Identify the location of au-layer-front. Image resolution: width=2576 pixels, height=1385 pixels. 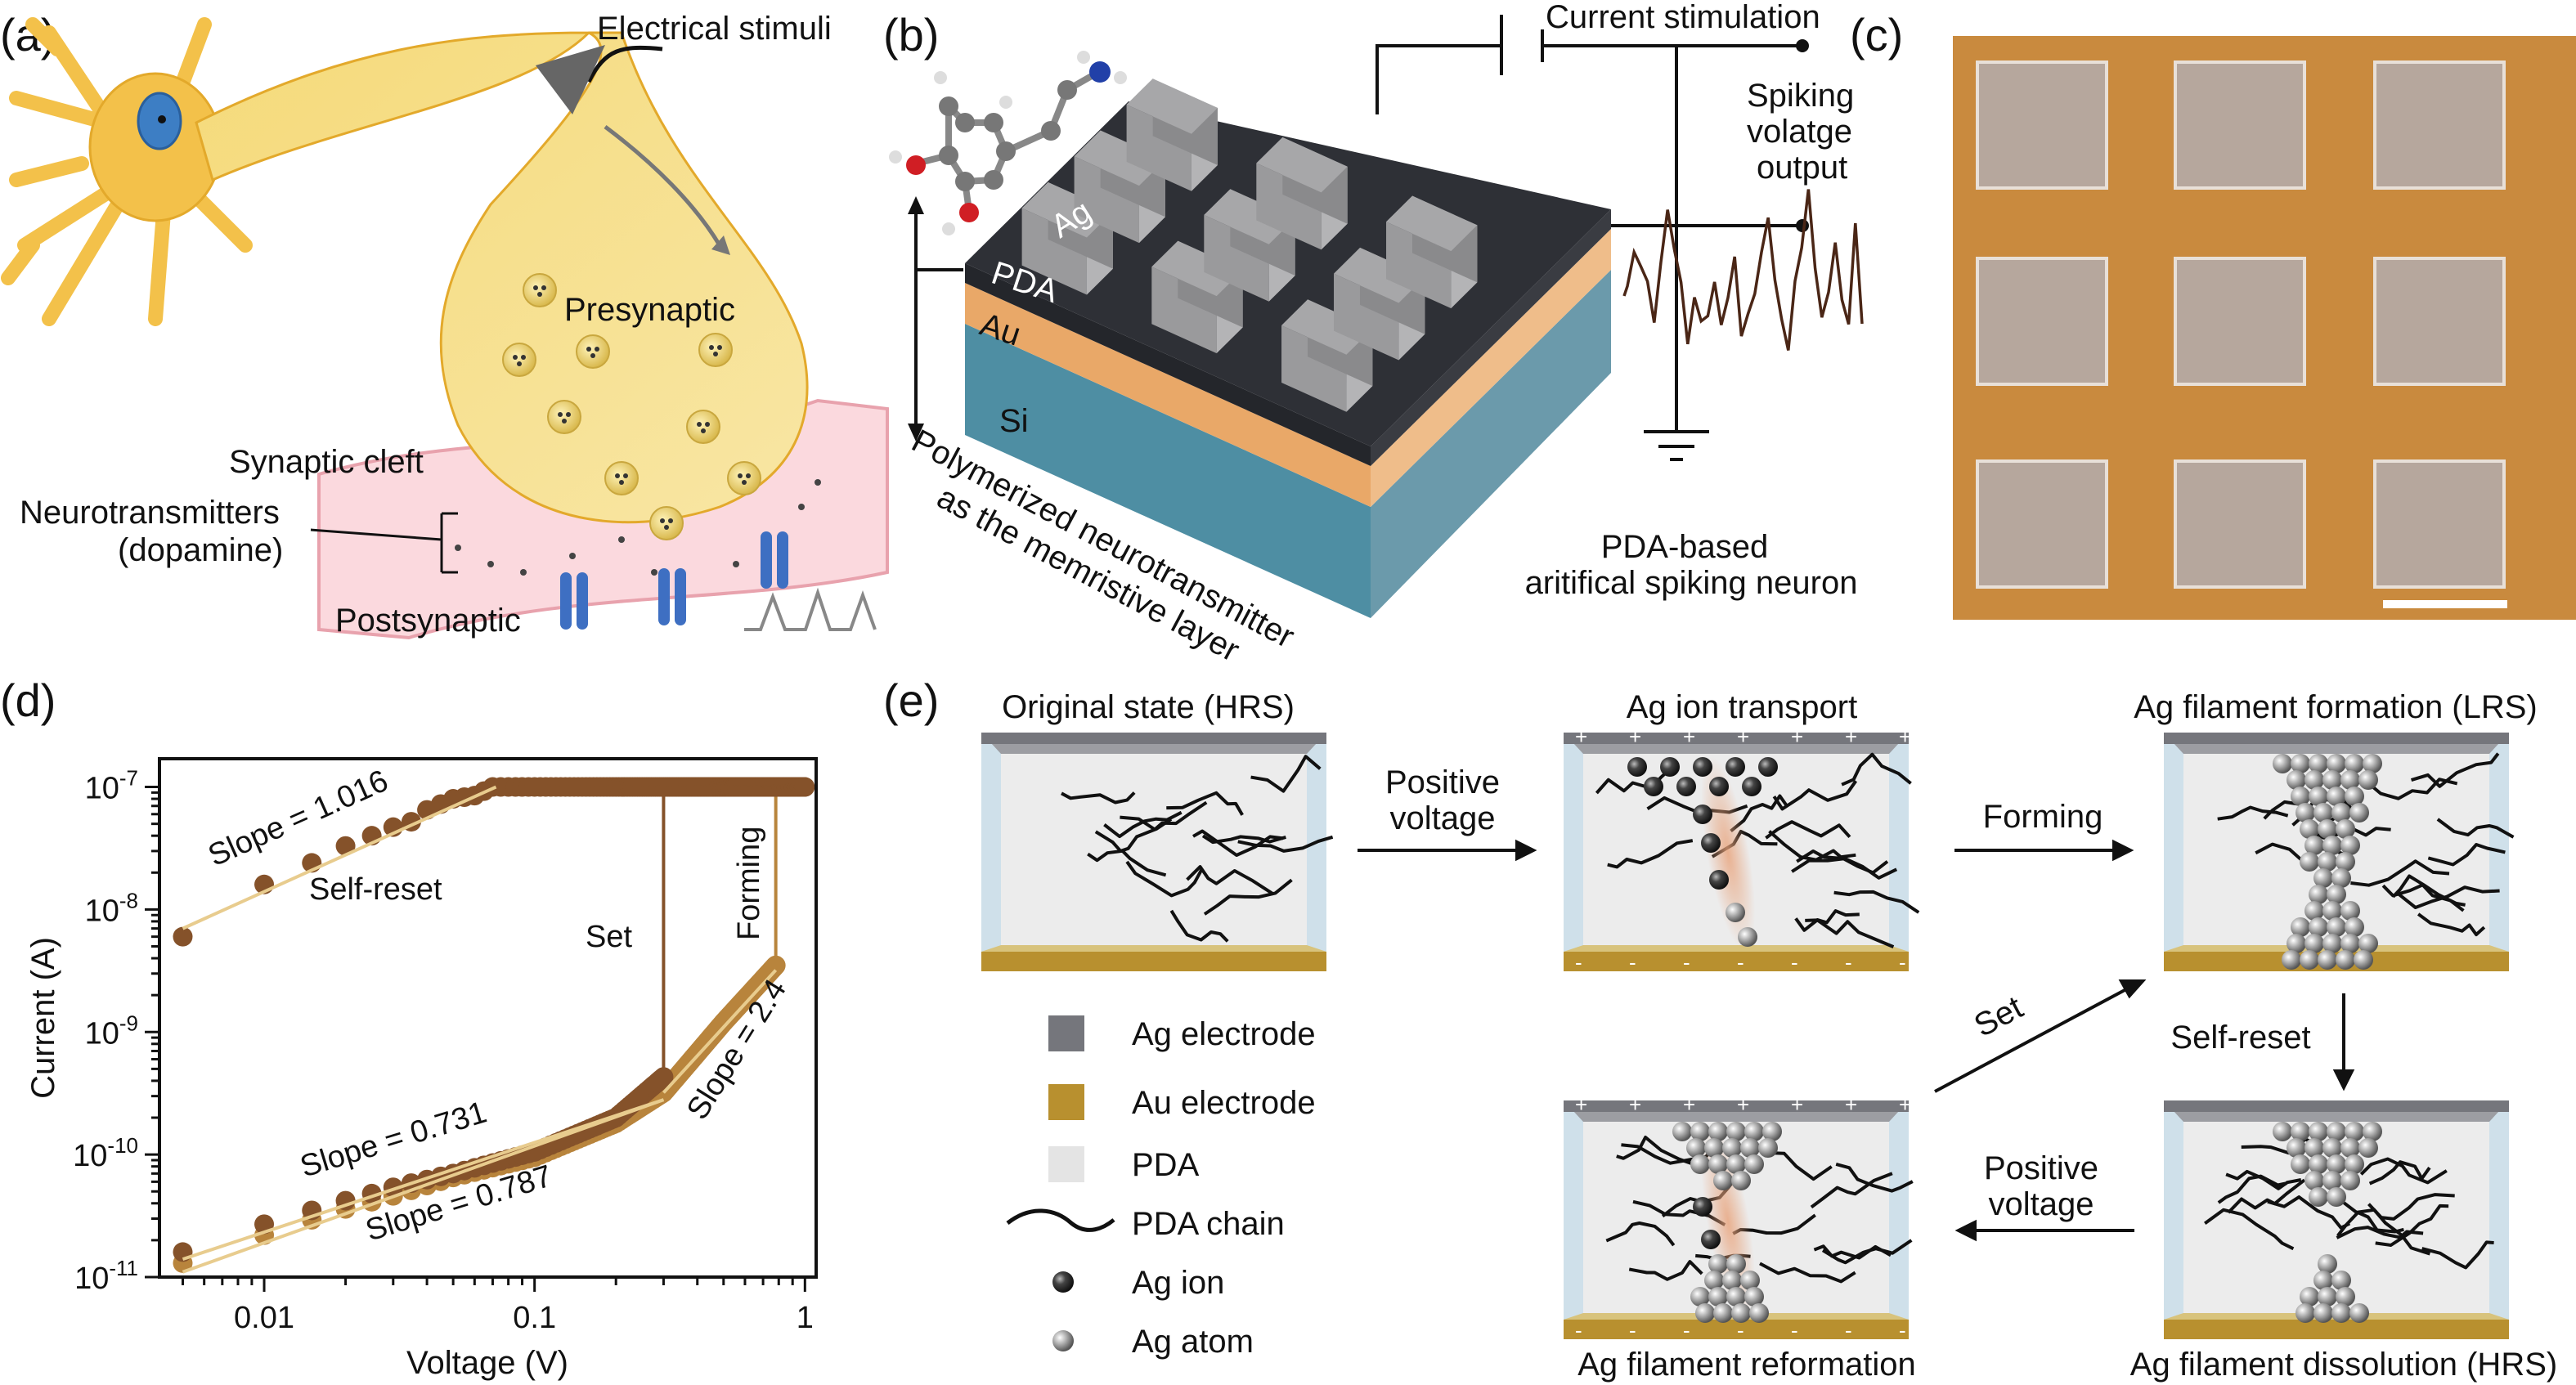
(1168, 395).